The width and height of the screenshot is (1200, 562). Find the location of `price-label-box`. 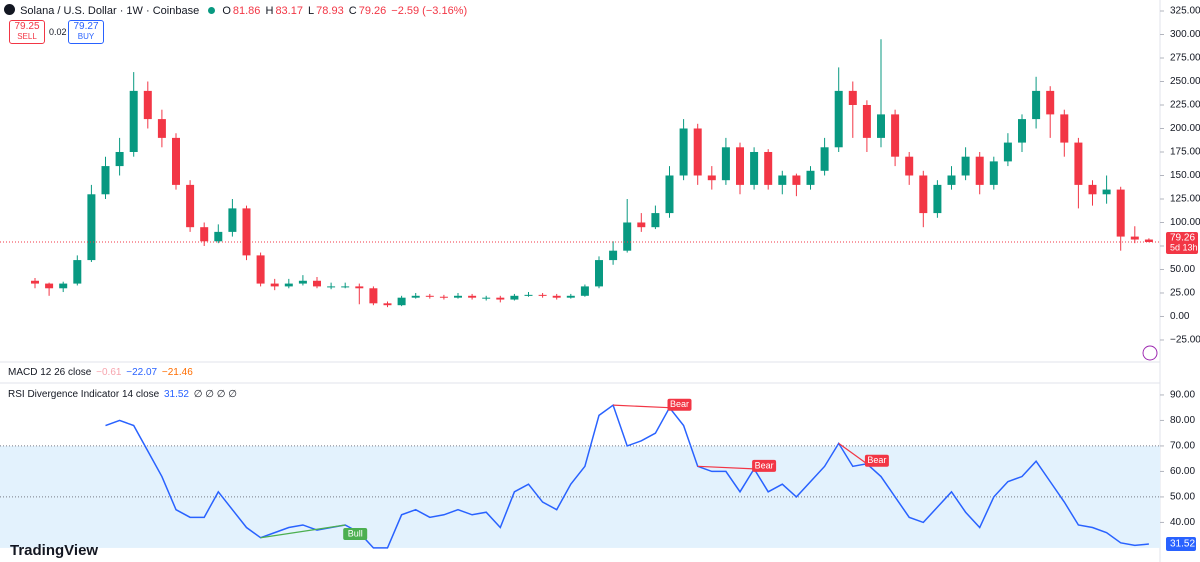

price-label-box is located at coordinates (1182, 242).